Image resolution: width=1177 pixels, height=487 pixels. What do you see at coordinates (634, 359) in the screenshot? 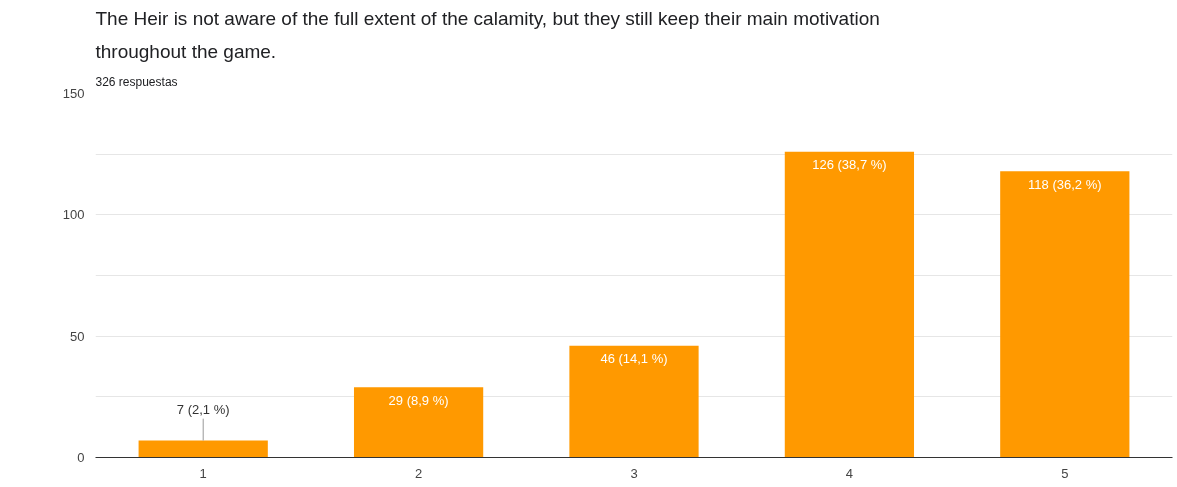
I see `data-label: 46 (14,1 %)` at bounding box center [634, 359].